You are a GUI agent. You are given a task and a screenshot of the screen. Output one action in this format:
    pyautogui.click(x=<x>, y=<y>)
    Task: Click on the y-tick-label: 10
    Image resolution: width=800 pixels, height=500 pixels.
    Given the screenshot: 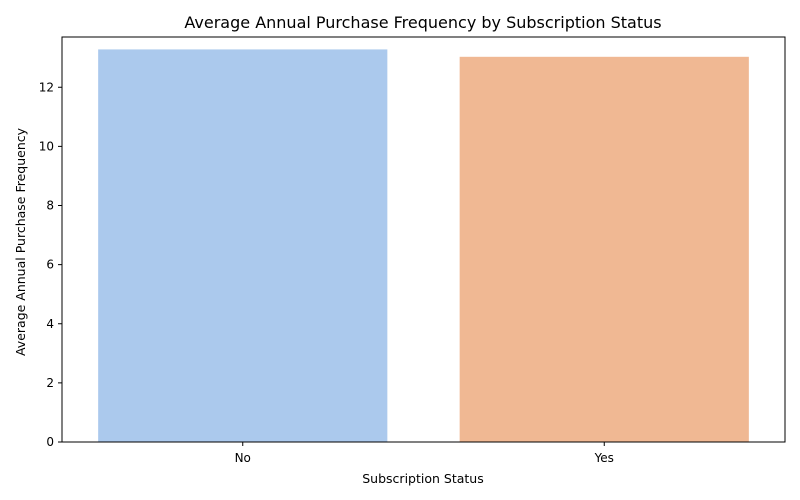 What is the action you would take?
    pyautogui.click(x=46, y=146)
    